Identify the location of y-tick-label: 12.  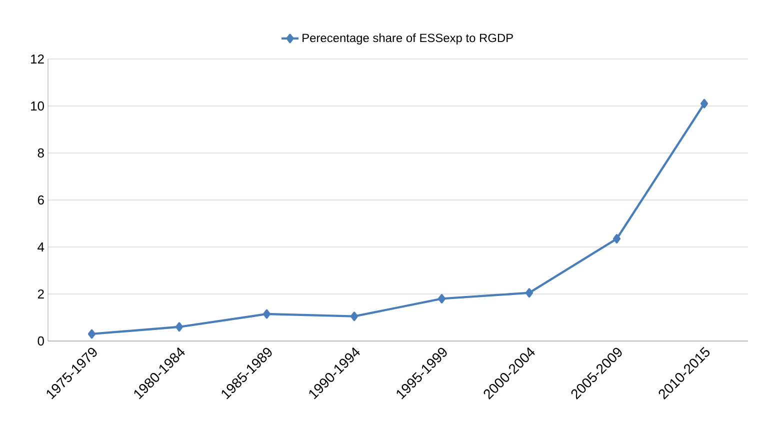
(37, 59).